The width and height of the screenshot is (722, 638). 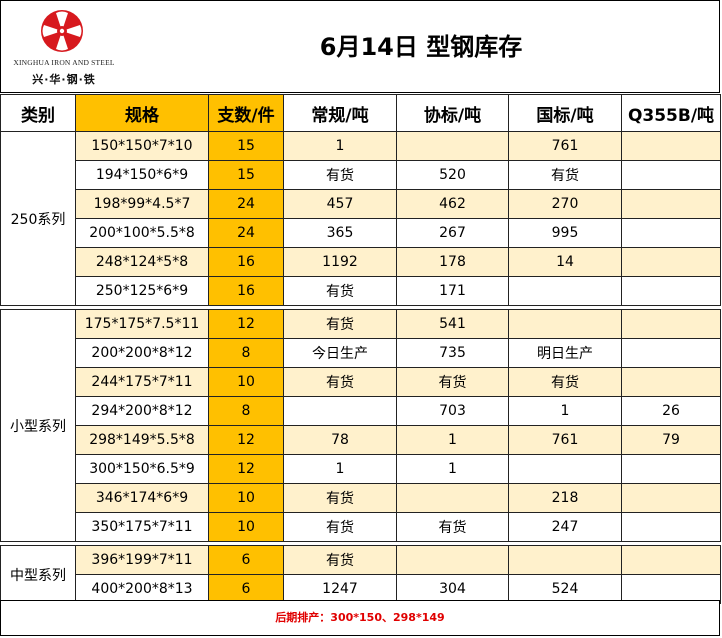 What do you see at coordinates (340, 353) in the screenshot?
I see `regular-ton-cell: 今日生产` at bounding box center [340, 353].